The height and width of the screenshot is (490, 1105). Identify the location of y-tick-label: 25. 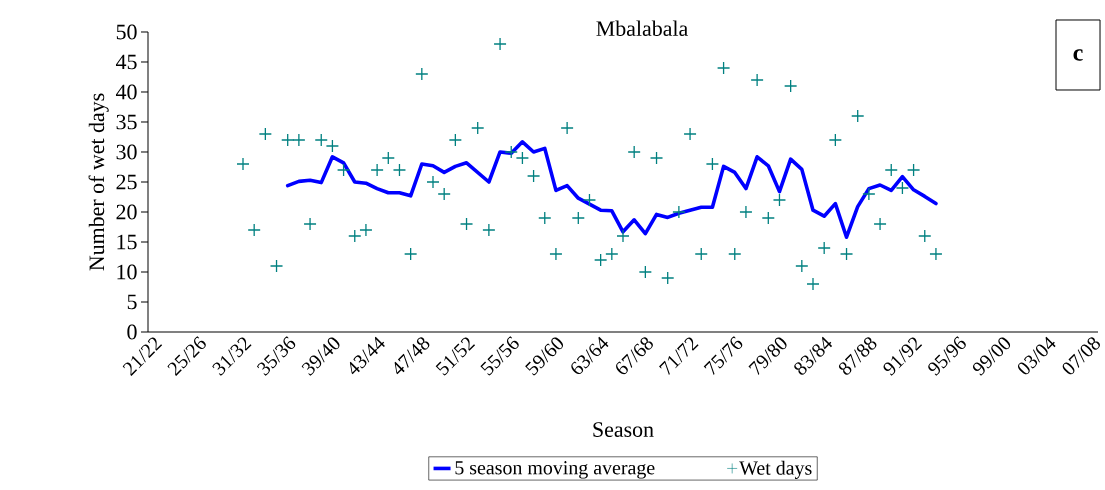
(126, 182).